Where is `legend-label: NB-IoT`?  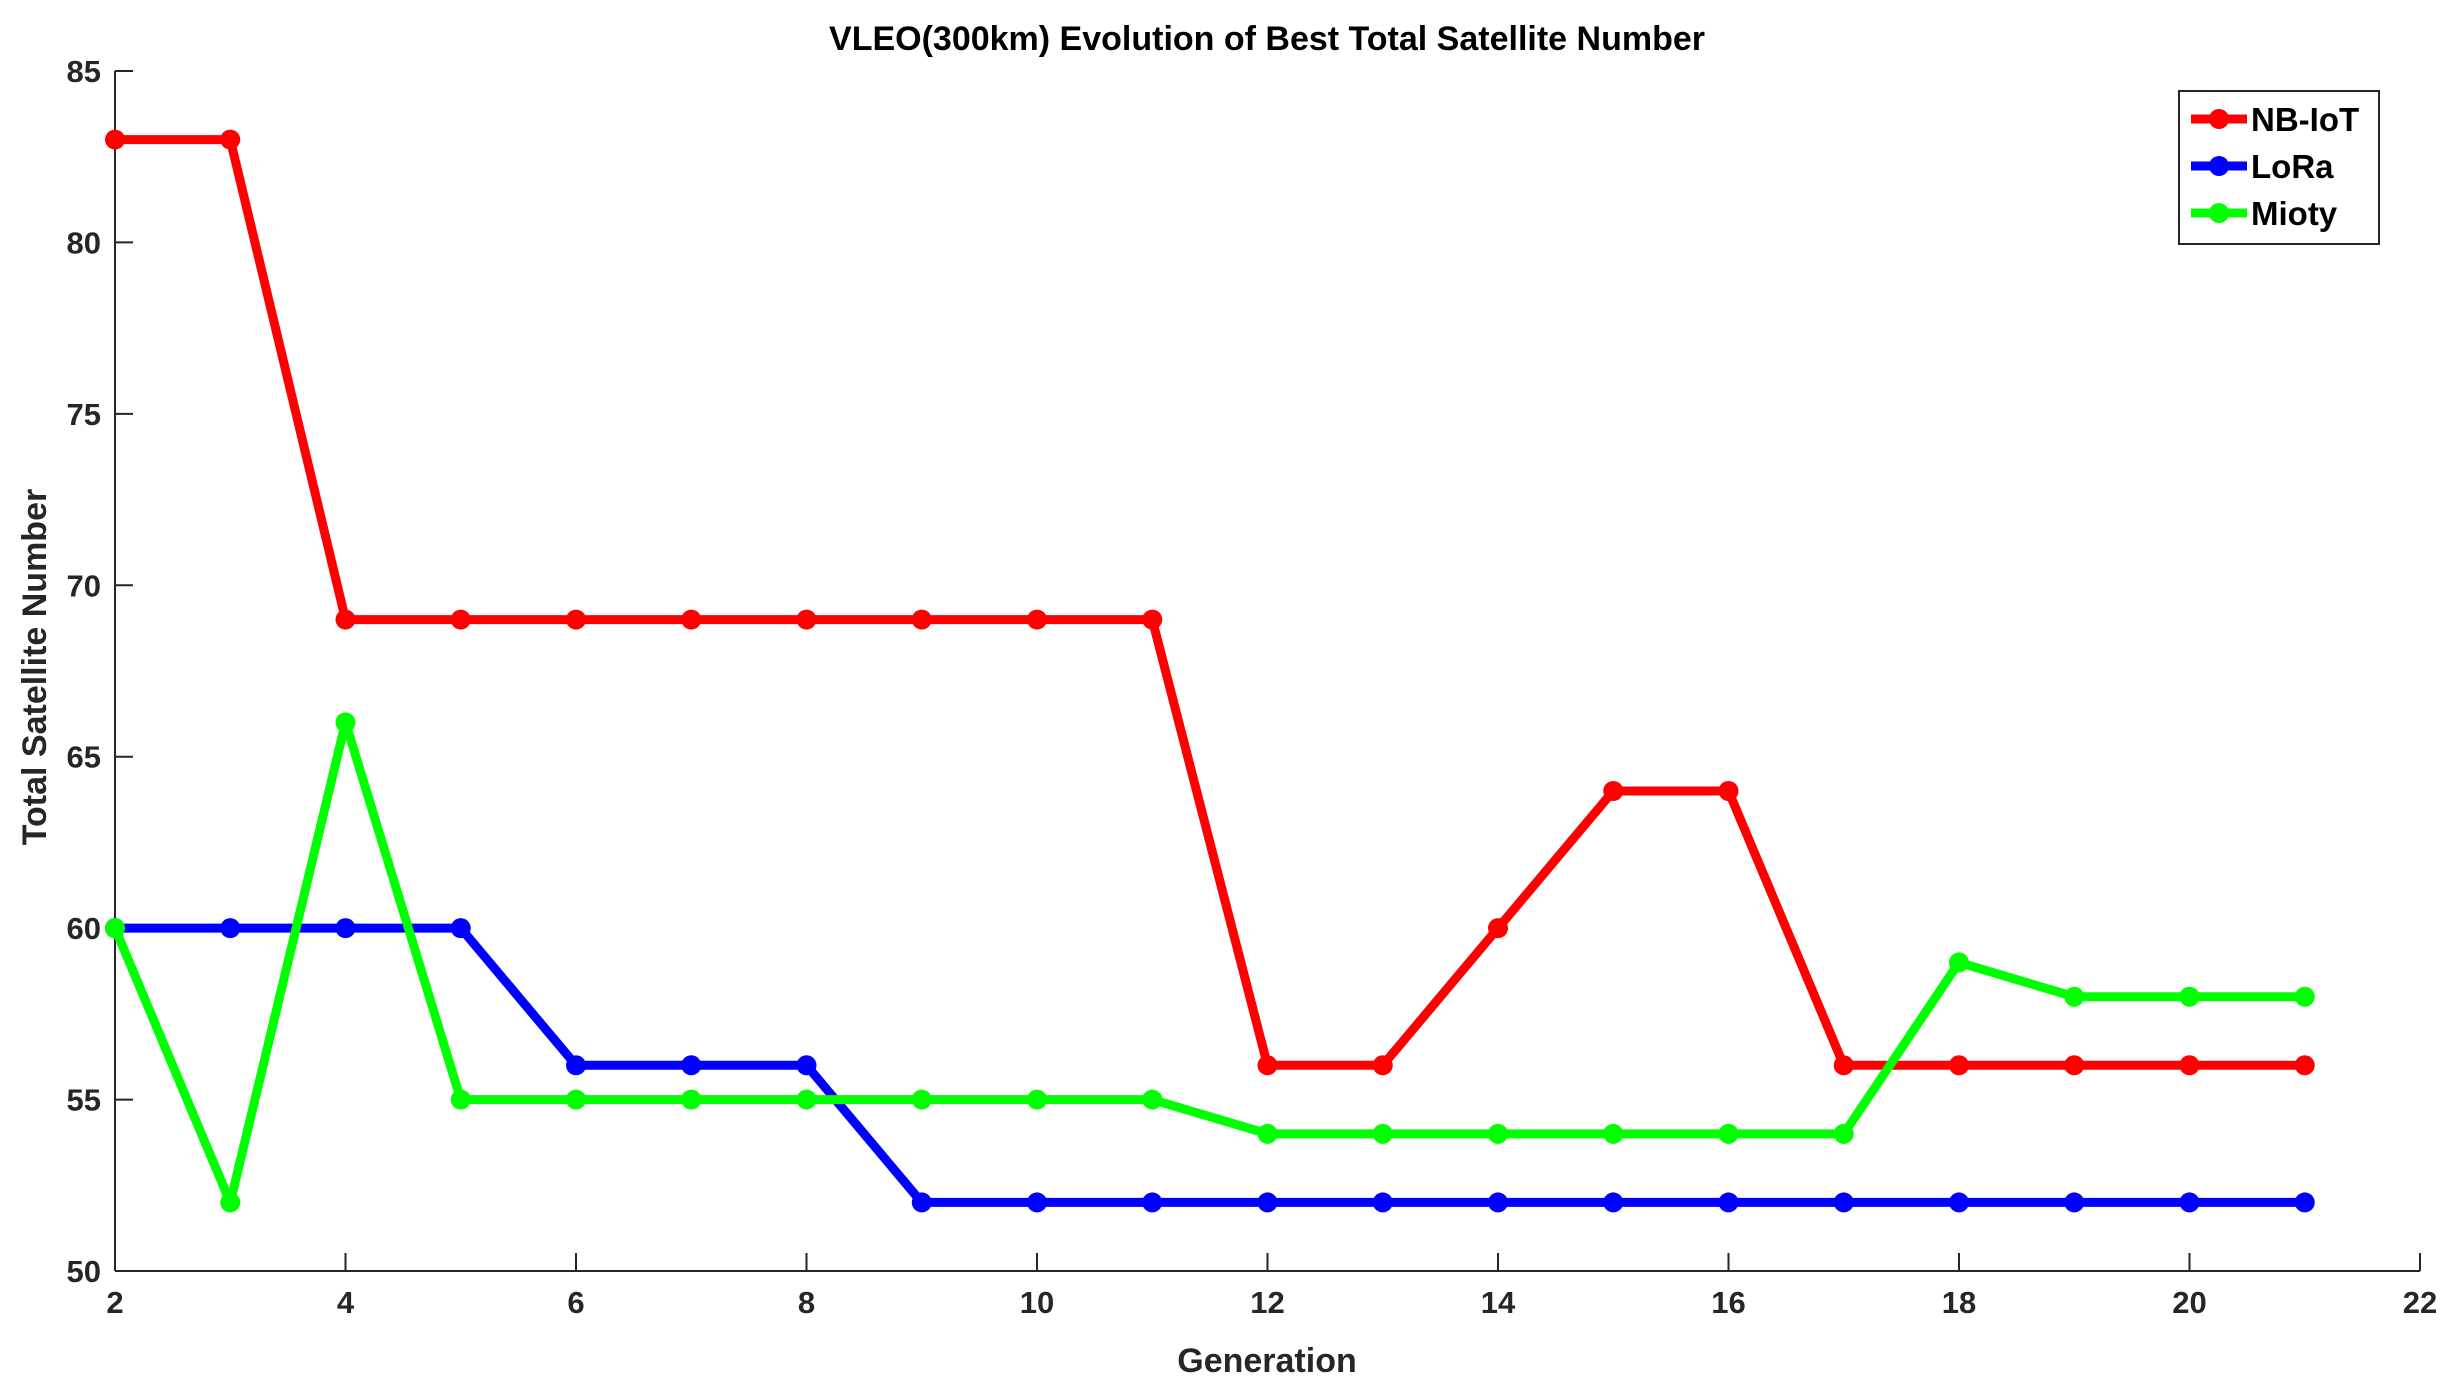
legend-label: NB-IoT is located at coordinates (2305, 119).